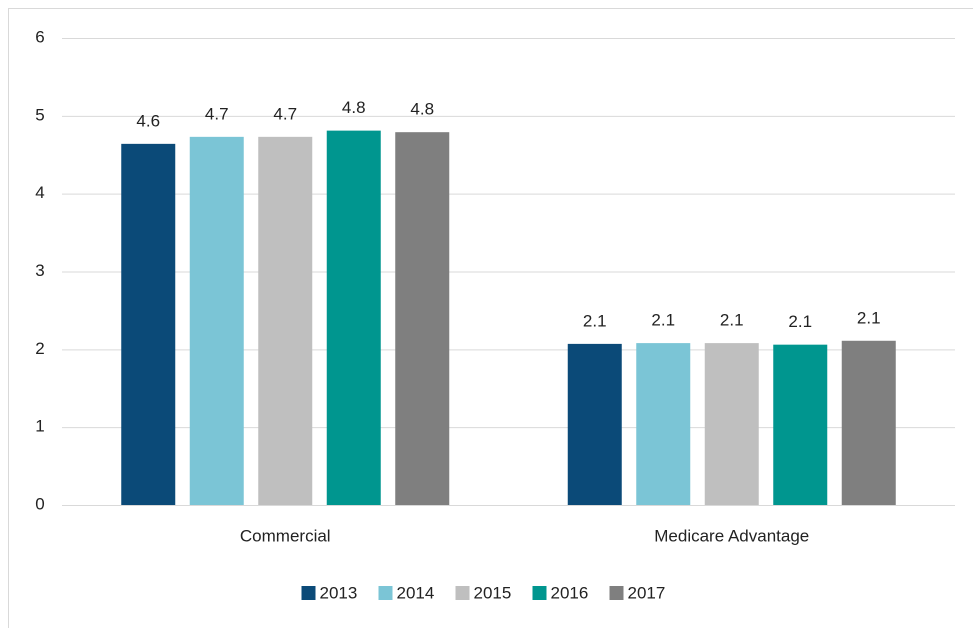  Describe the element at coordinates (39, 426) in the screenshot. I see `y-tick-label: 1` at that location.